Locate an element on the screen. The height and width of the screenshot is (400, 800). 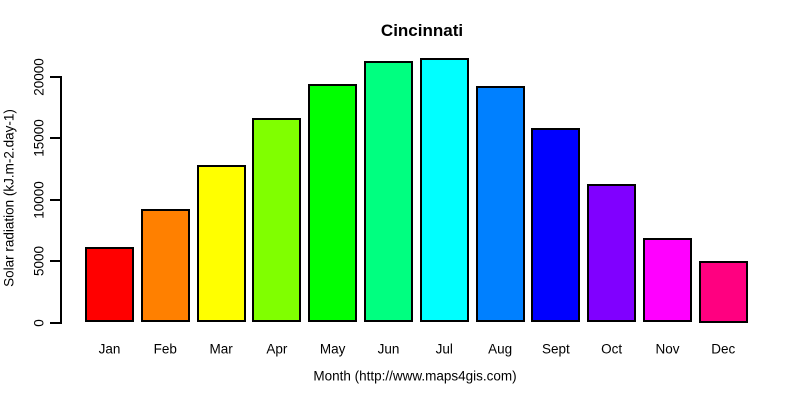
y-tick-label: 10000 is located at coordinates (39, 199).